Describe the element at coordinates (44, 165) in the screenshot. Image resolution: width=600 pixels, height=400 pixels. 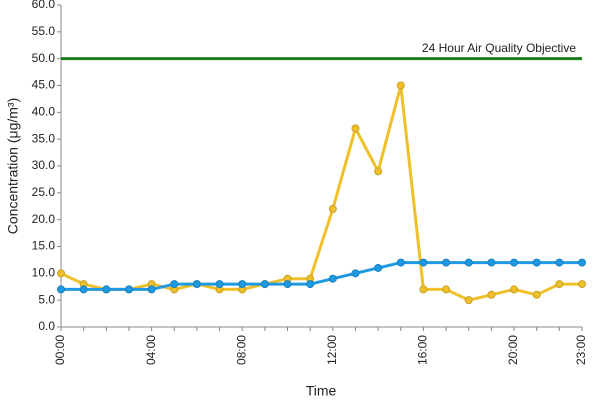
I see `y-tick-label: 30.0` at that location.